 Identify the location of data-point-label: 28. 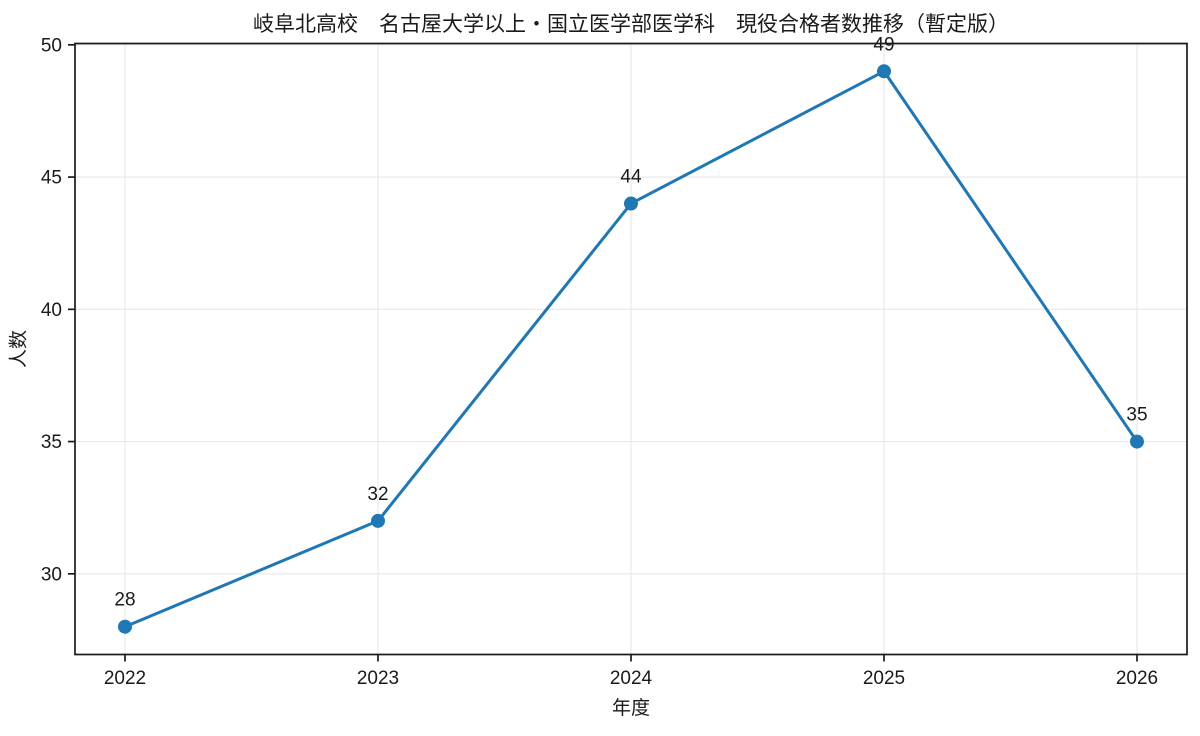
(124, 600).